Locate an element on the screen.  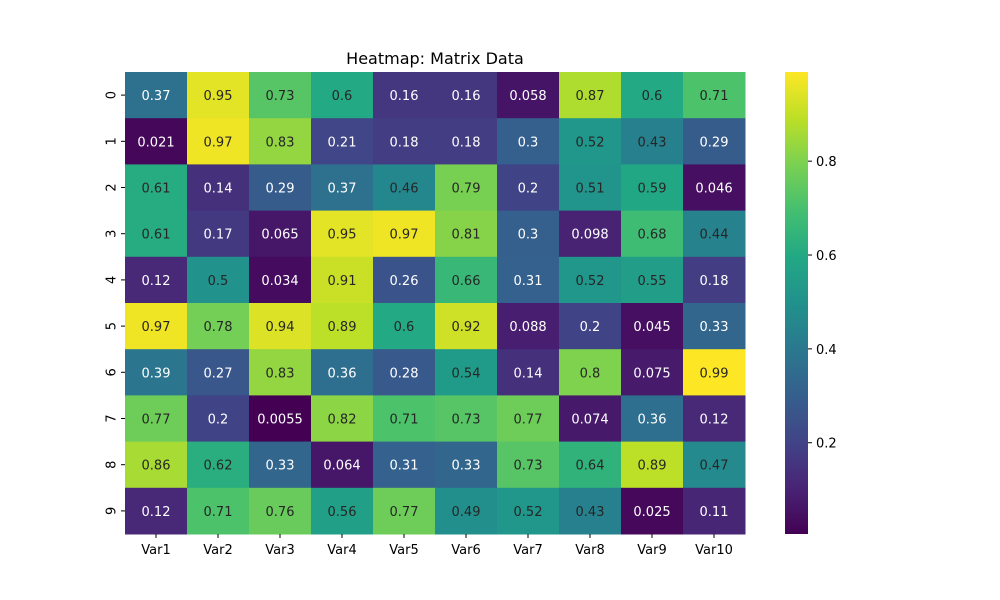
cell-value-label: 0.87 is located at coordinates (590, 96).